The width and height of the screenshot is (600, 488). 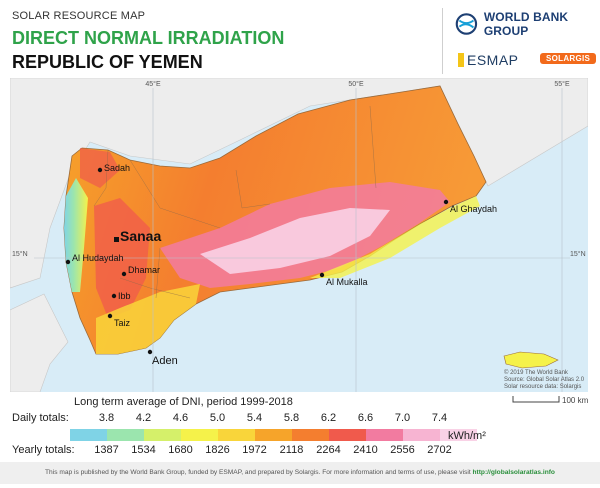 What do you see at coordinates (562, 84) in the screenshot?
I see `lon-label-55: 55°E` at bounding box center [562, 84].